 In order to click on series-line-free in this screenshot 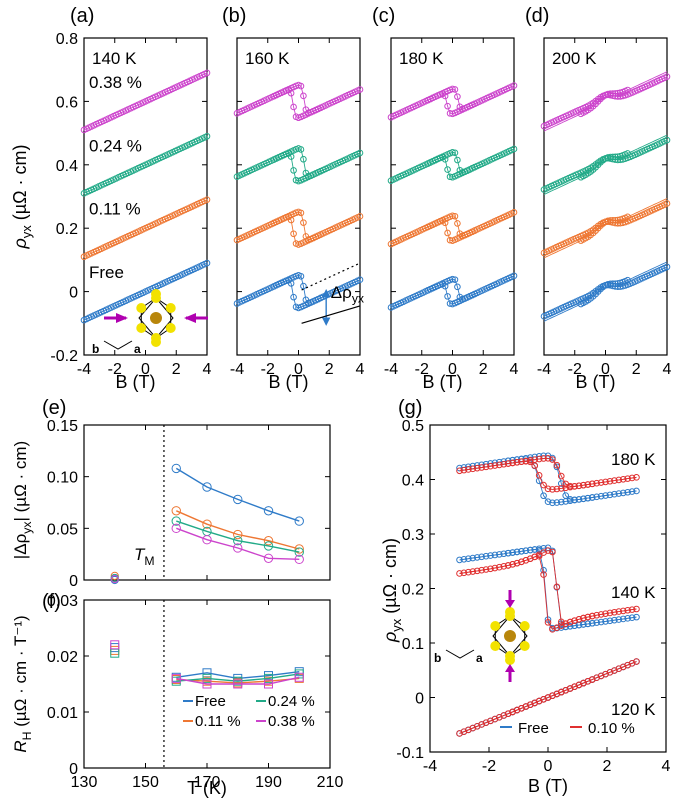, I will do `click(605, 291)`.